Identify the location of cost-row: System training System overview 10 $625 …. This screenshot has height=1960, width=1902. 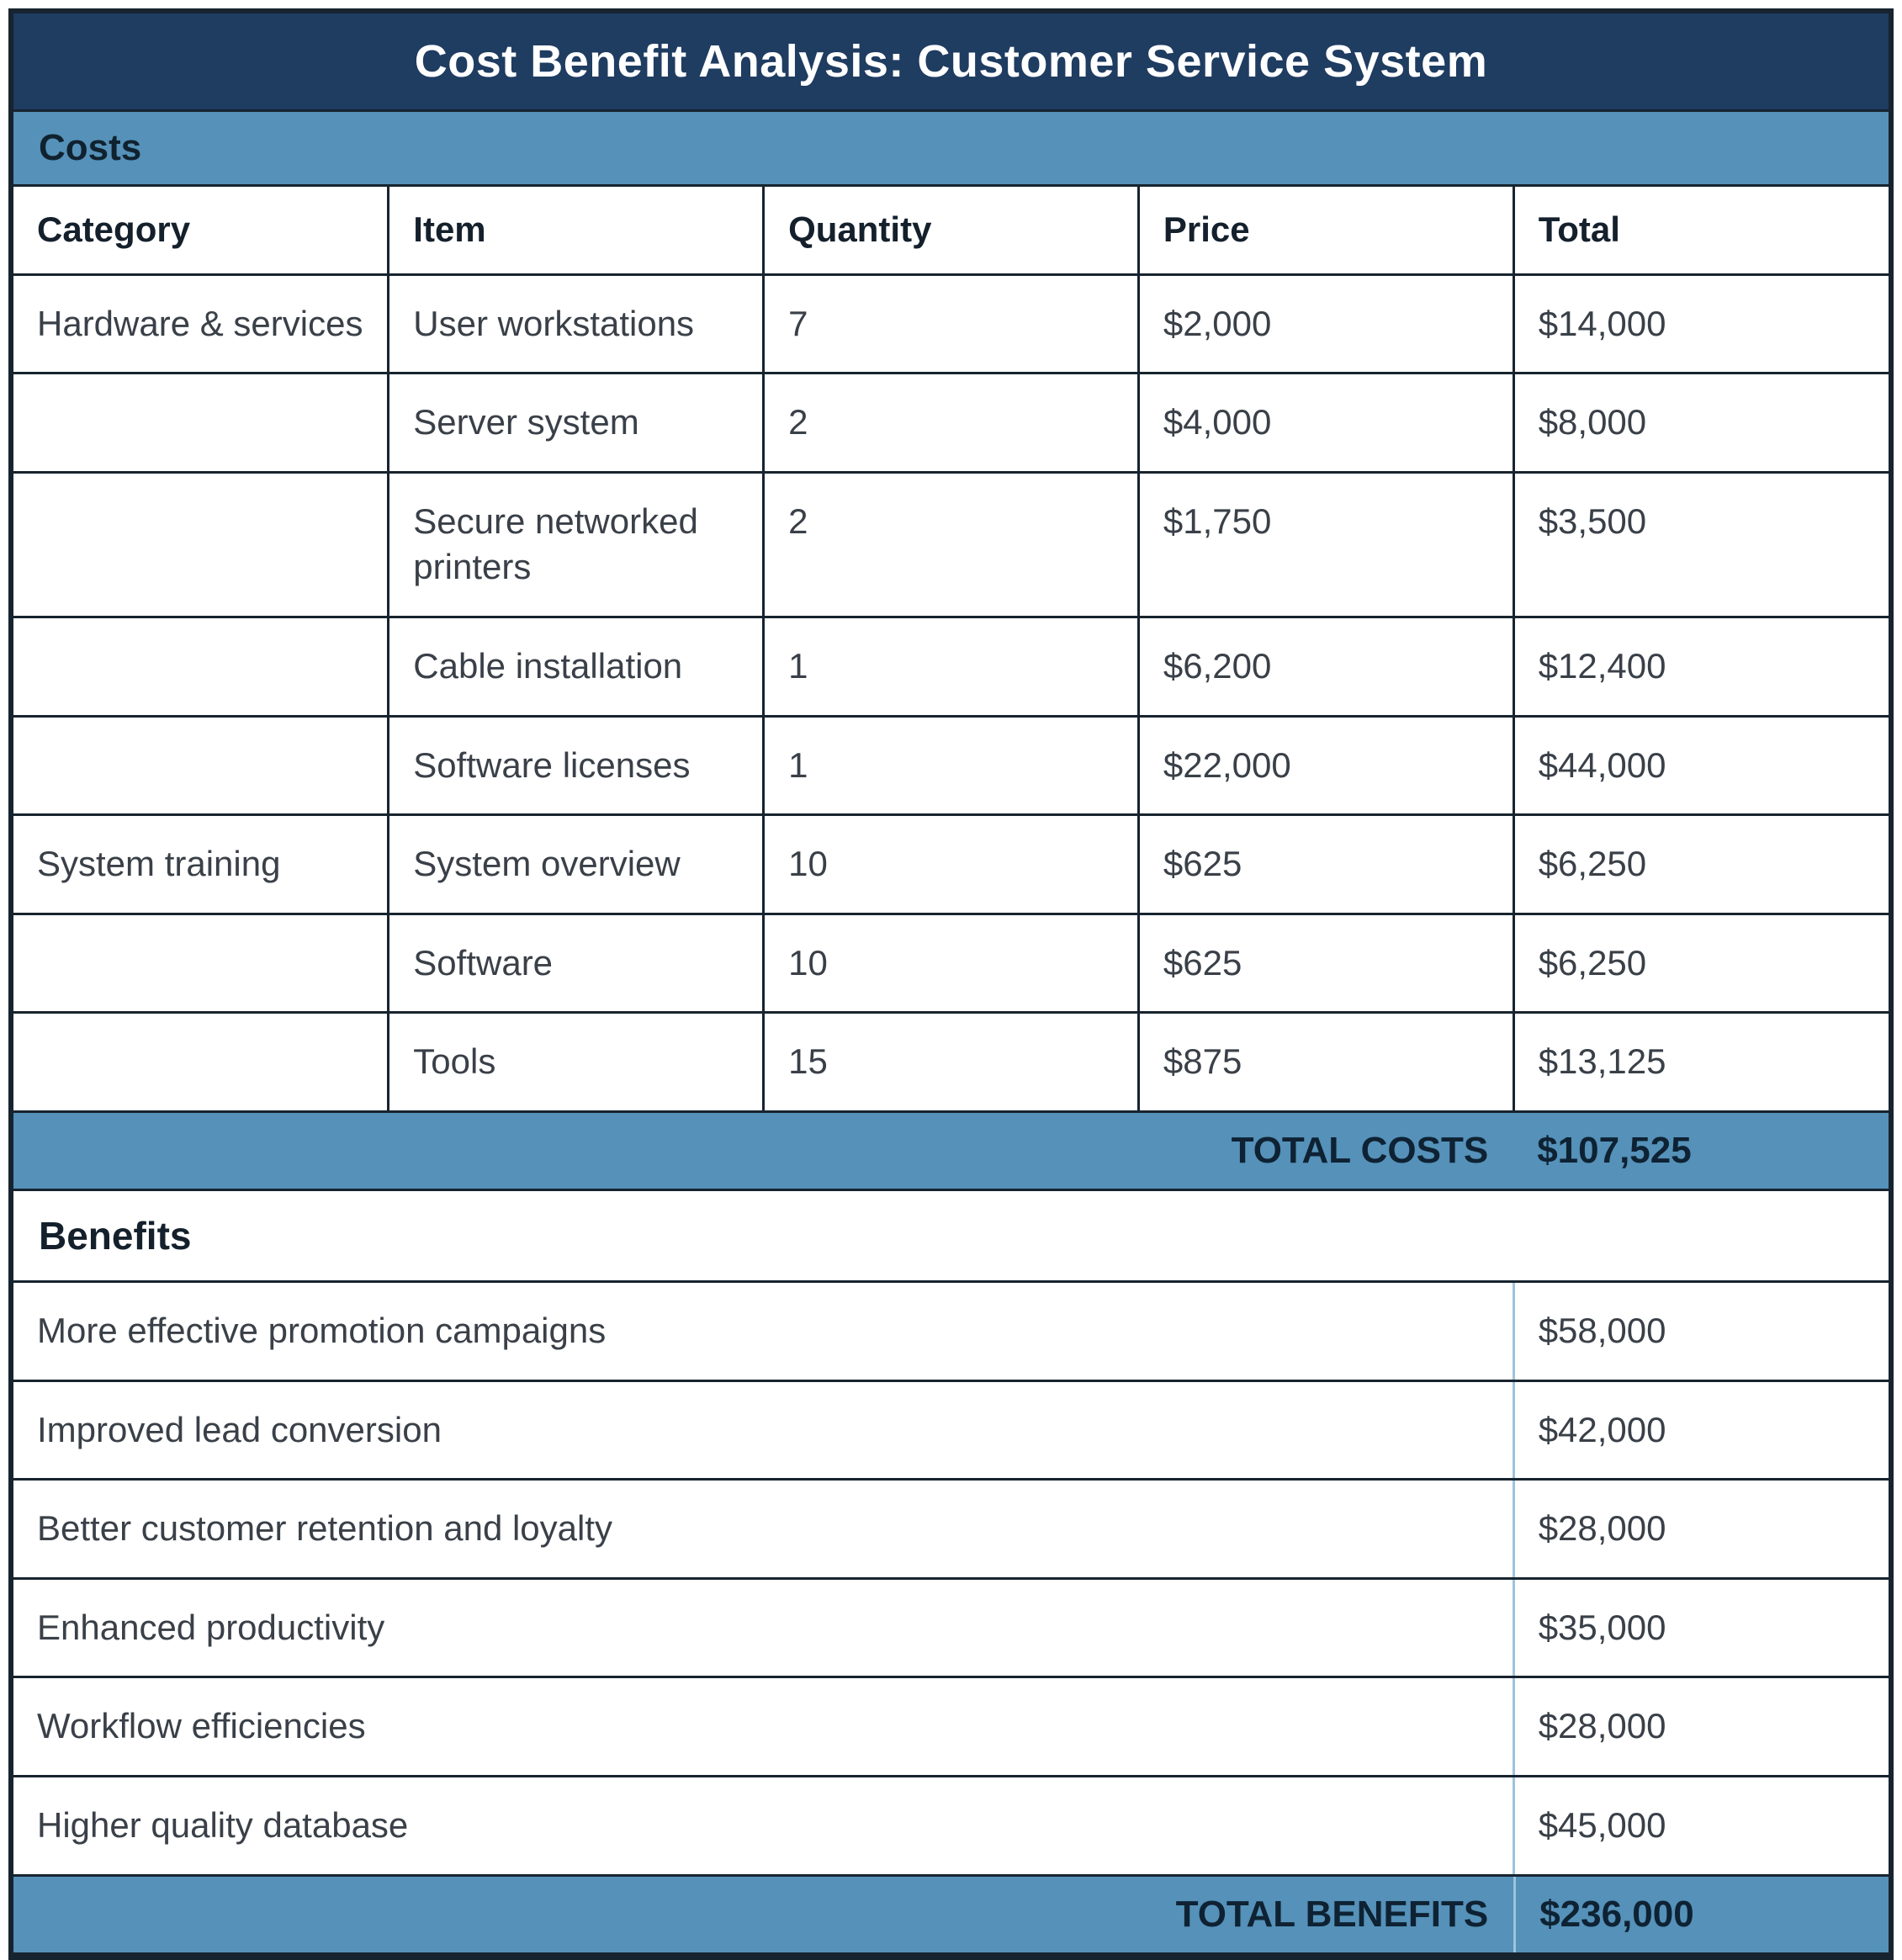
(951, 864).